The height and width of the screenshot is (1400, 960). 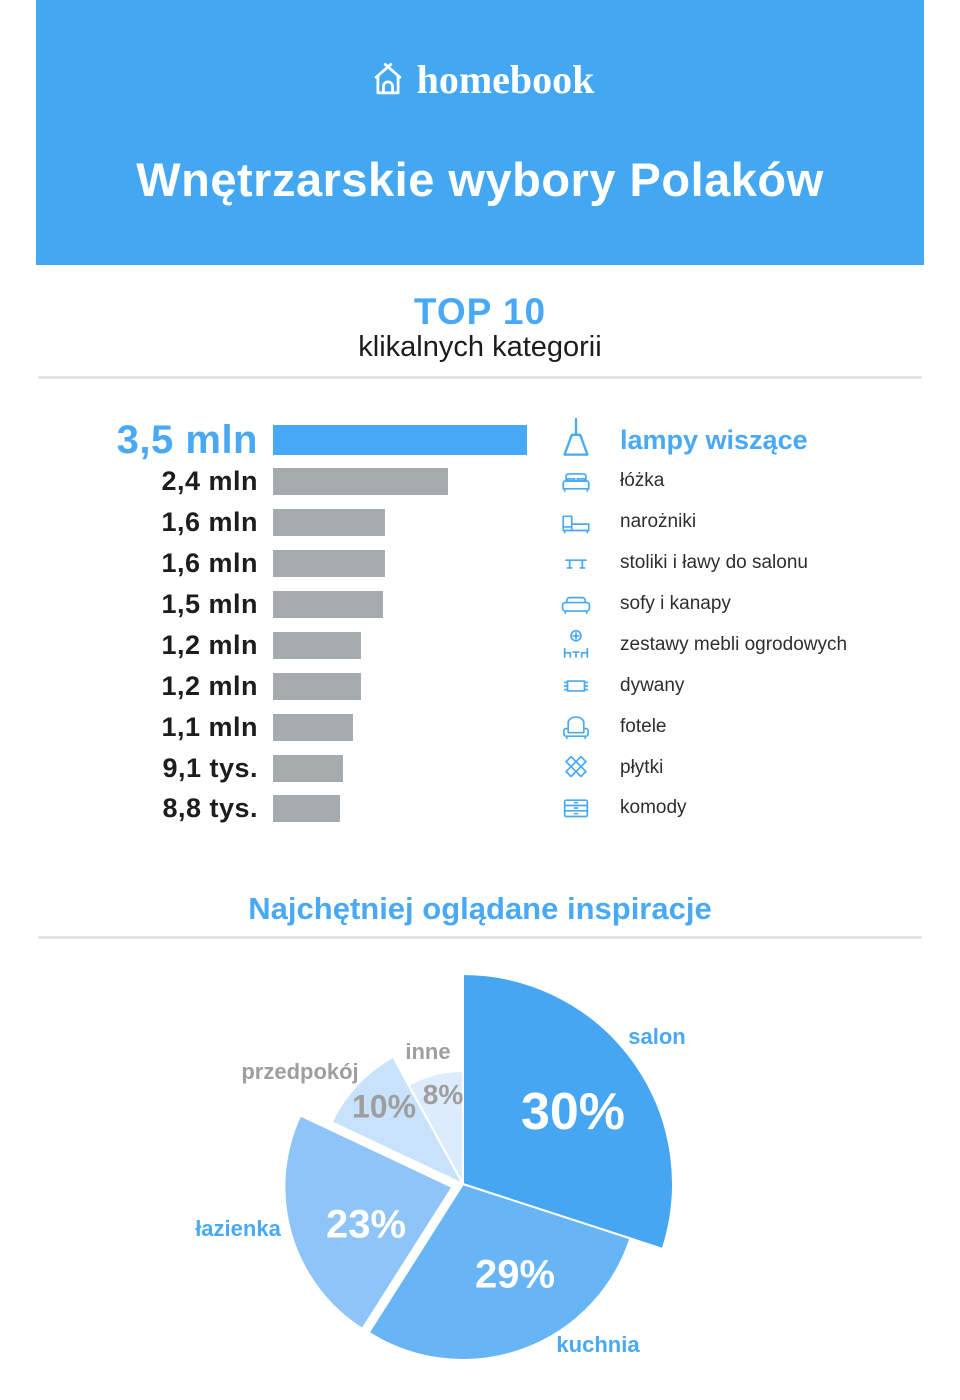 I want to click on bar-value-label: 1,1 mln, so click(x=209, y=726).